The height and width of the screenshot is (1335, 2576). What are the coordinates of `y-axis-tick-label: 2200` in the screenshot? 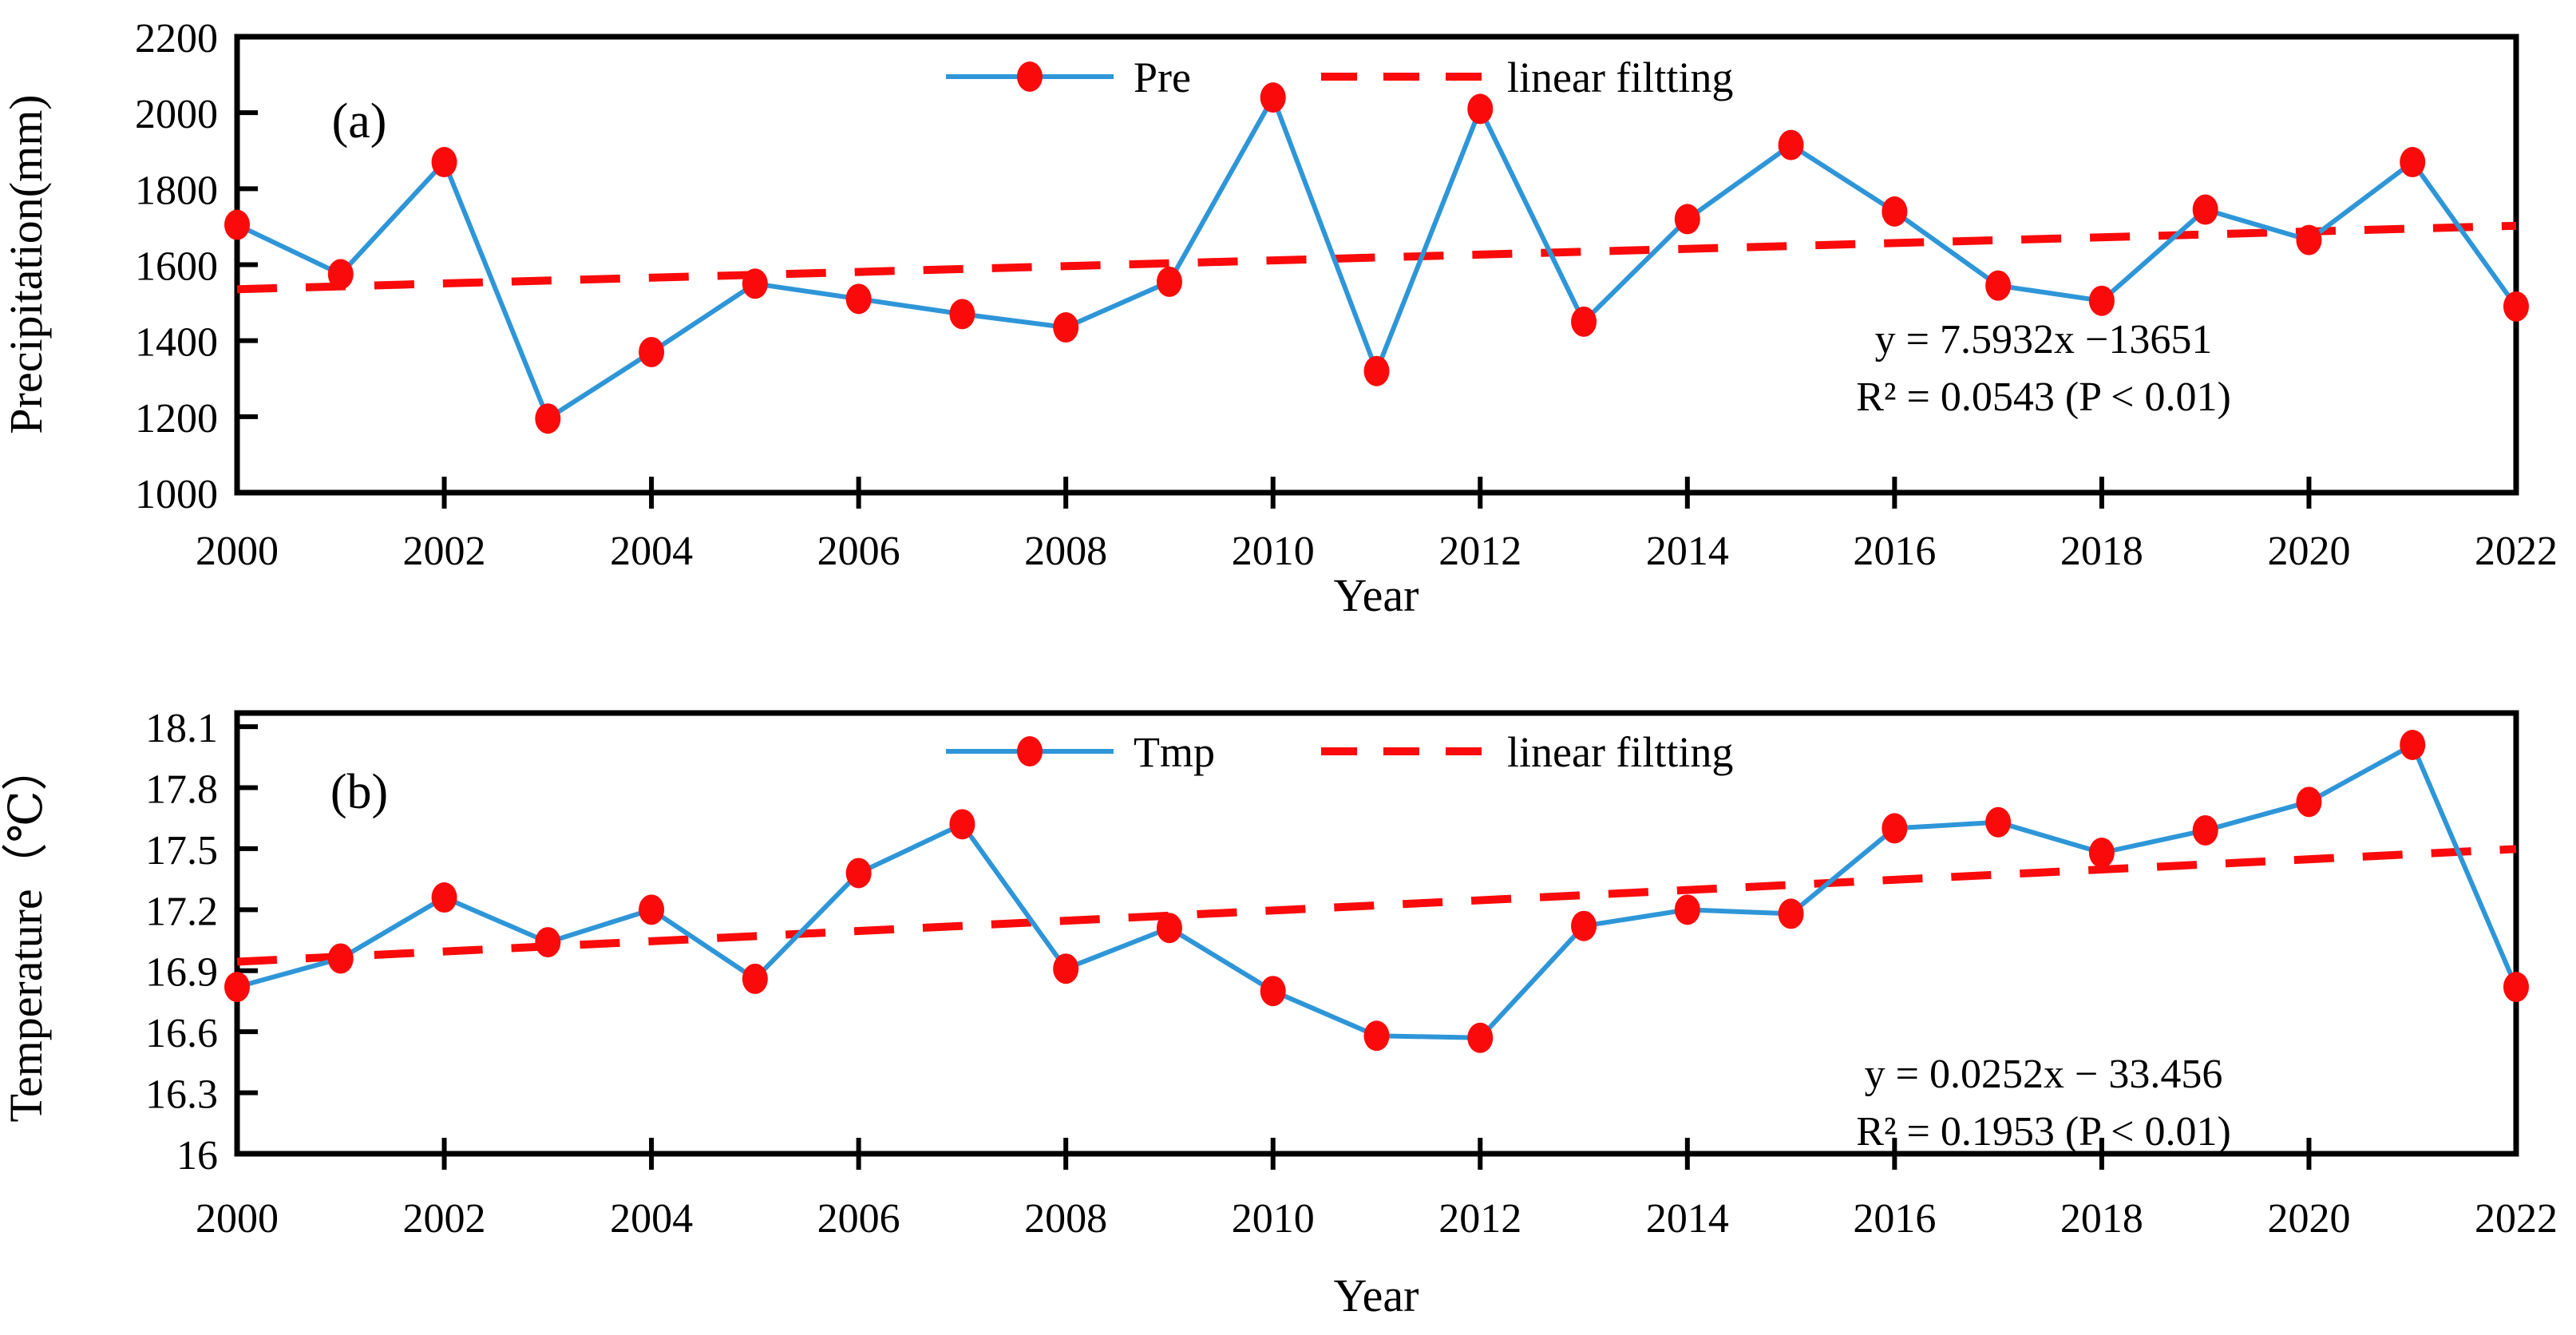 It's located at (177, 39).